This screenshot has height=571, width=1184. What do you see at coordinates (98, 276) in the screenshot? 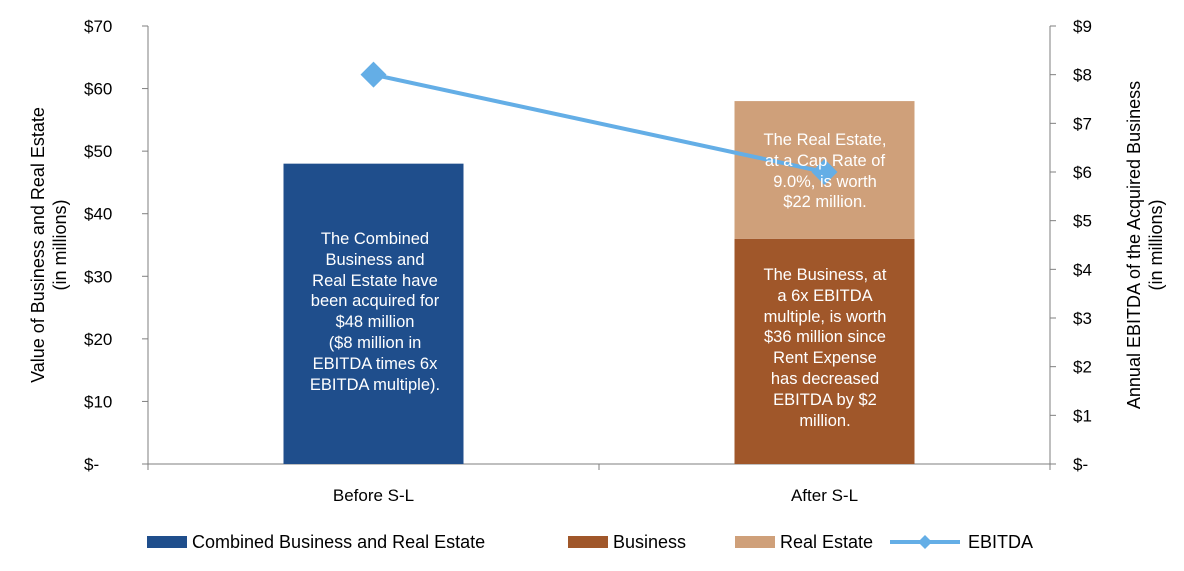
I see `y-tick-label: $30` at bounding box center [98, 276].